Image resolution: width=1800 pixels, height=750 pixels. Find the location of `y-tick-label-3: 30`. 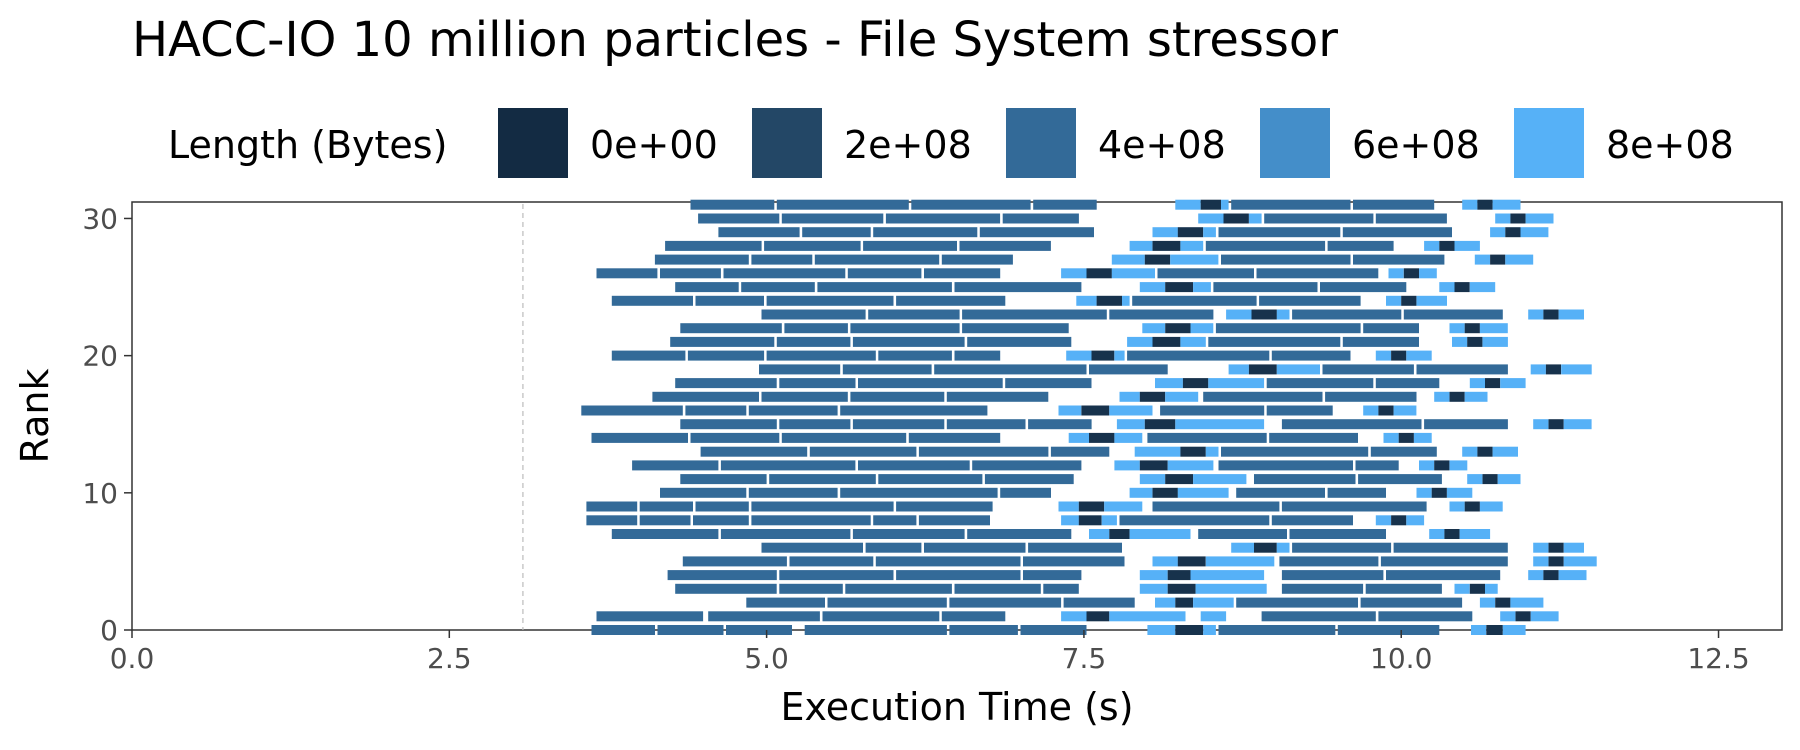

y-tick-label-3: 30 is located at coordinates (100, 218).